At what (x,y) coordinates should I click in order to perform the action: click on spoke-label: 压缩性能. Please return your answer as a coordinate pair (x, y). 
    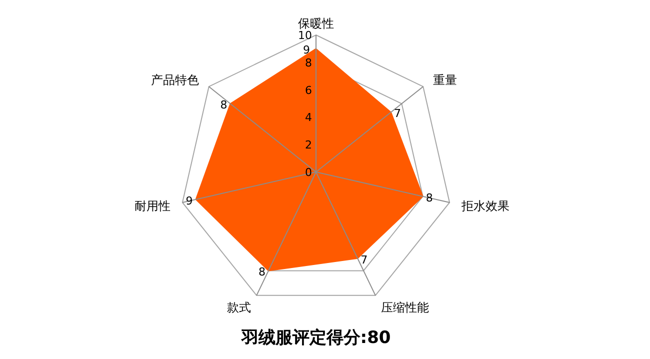
    Looking at the image, I should click on (404, 307).